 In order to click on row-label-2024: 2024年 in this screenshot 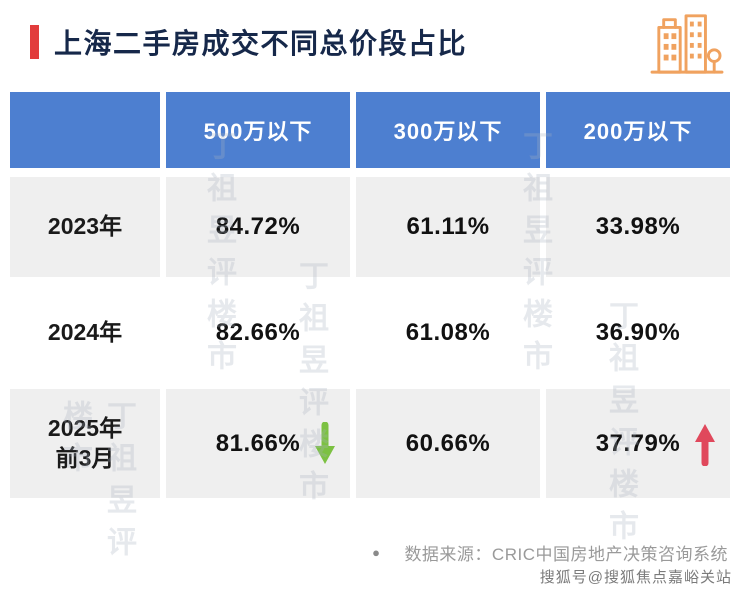, I will do `click(85, 333)`.